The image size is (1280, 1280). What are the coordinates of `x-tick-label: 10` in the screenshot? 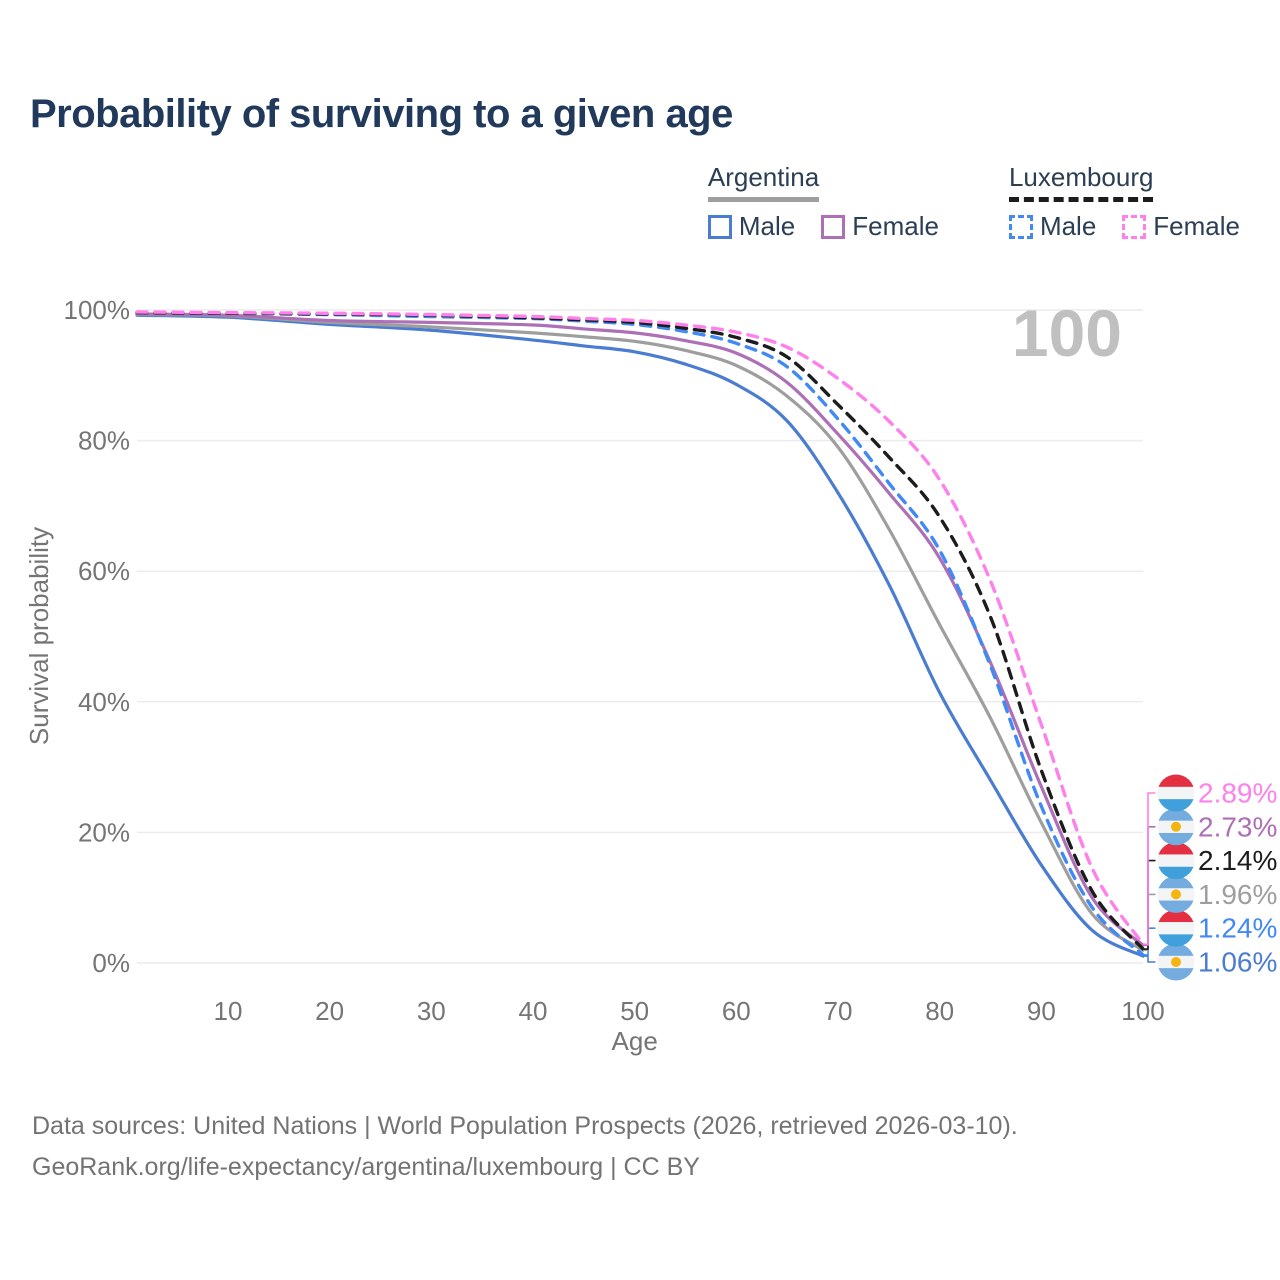 It's located at (228, 1011).